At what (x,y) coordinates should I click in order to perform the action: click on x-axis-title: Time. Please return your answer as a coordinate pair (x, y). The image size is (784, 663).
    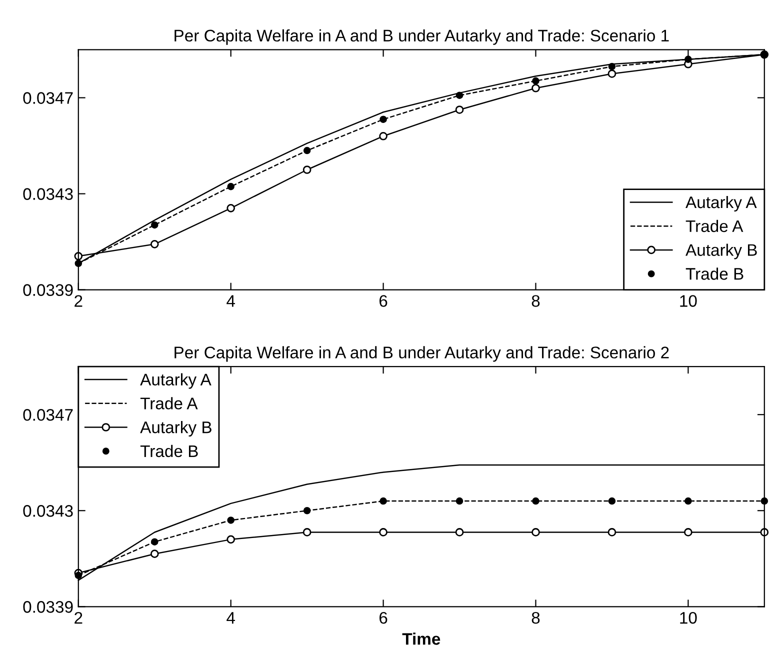
    Looking at the image, I should click on (421, 638).